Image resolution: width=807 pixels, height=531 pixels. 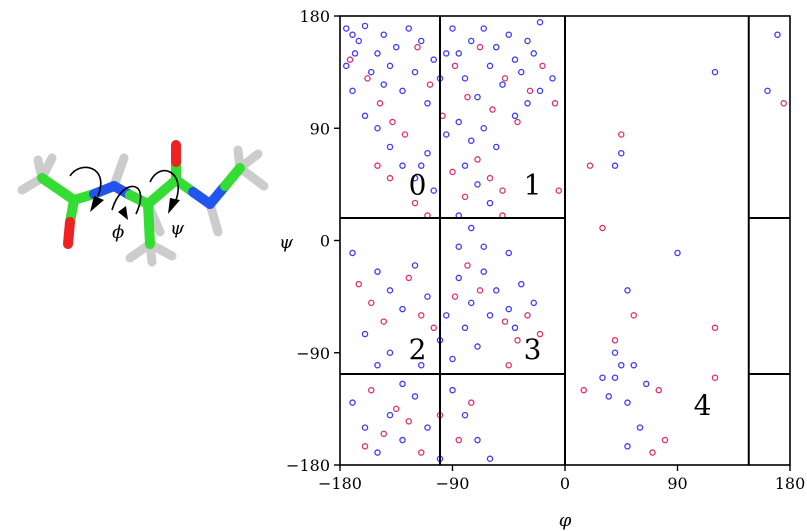 What do you see at coordinates (313, 241) in the screenshot?
I see `y-ticks: −180 −90 0 90 180` at bounding box center [313, 241].